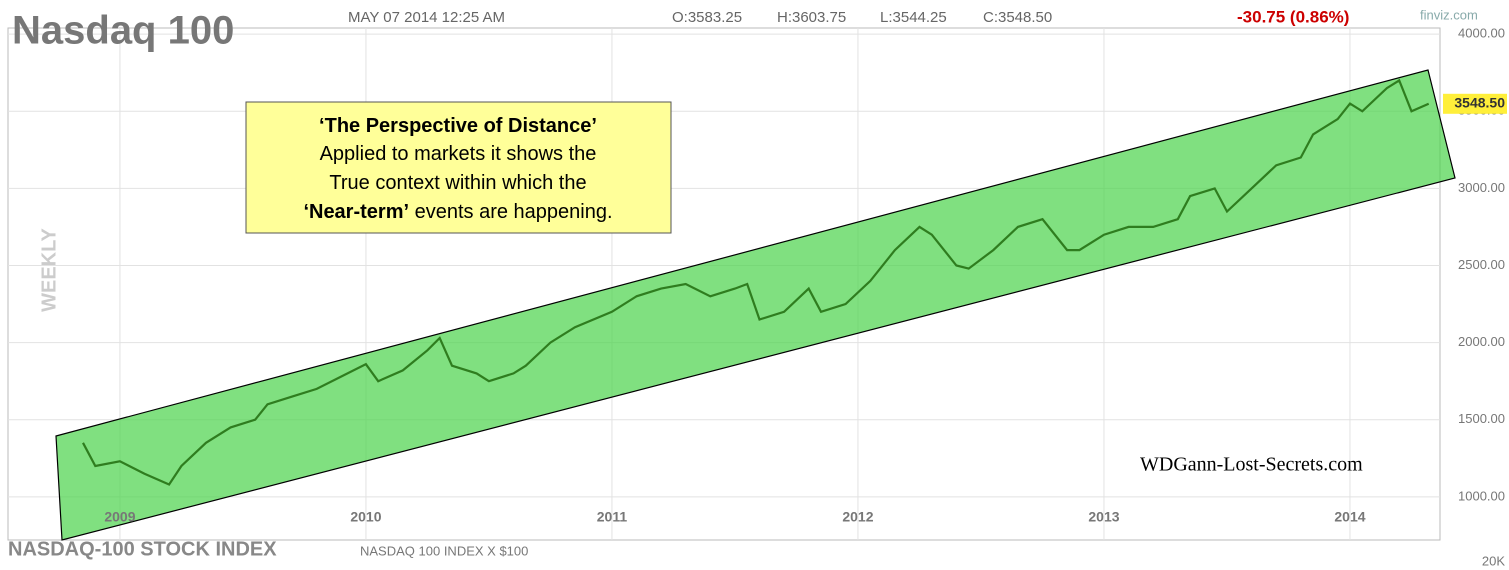  What do you see at coordinates (1017, 17) in the screenshot?
I see `close: C:3548.50` at bounding box center [1017, 17].